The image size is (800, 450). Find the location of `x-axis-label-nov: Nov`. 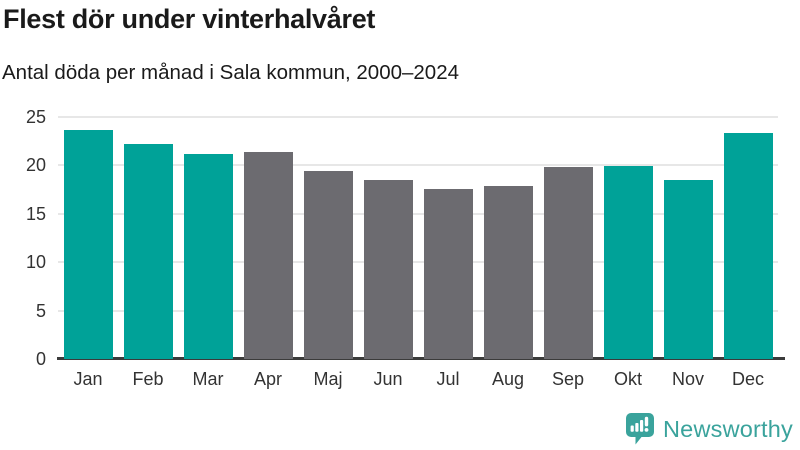

x-axis-label-nov: Nov is located at coordinates (687, 379).